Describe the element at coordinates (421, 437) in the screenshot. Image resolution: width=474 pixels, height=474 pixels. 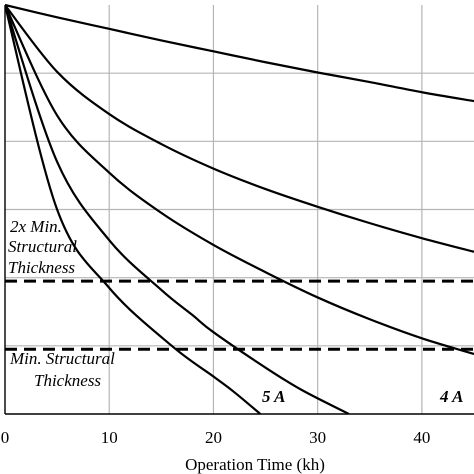
I see `x-tick-label: 40` at that location.